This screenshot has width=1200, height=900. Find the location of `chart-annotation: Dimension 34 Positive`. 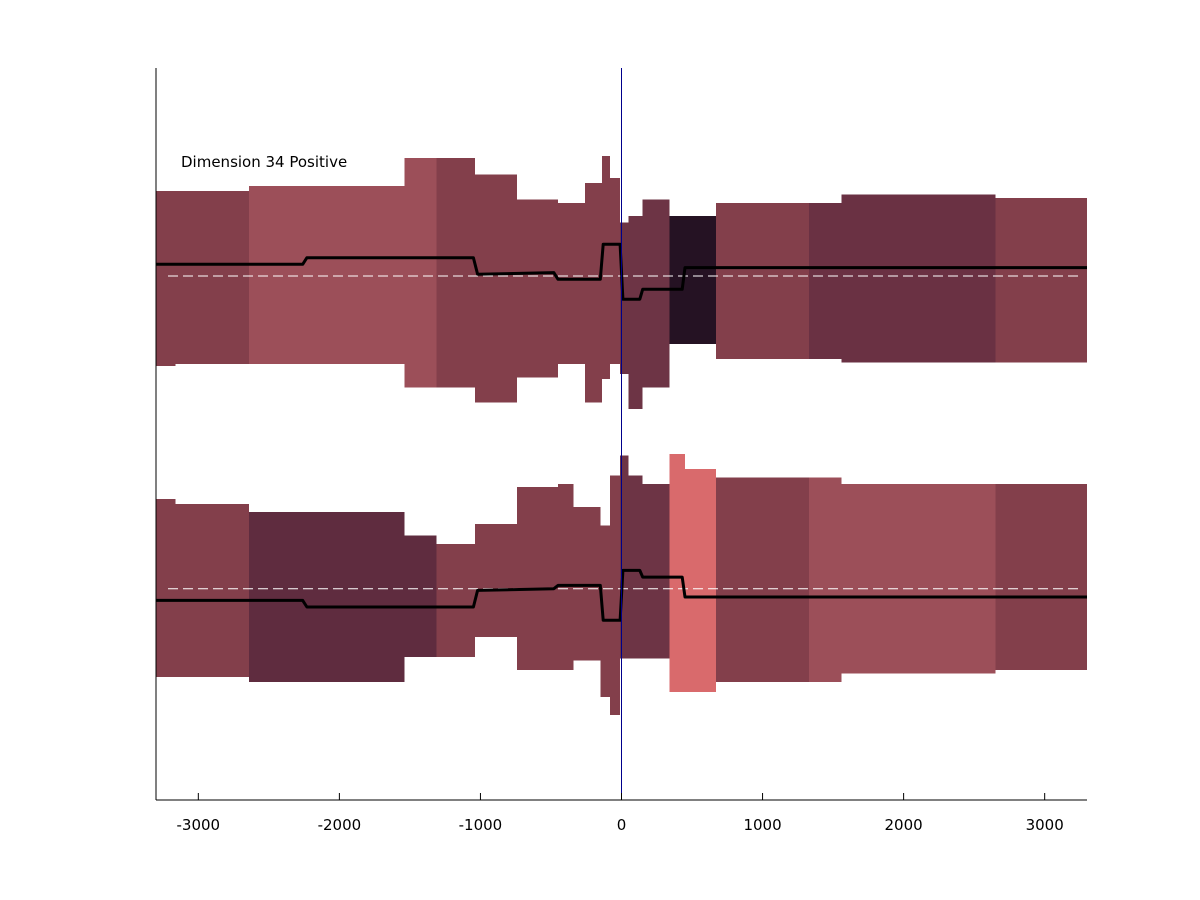

chart-annotation: Dimension 34 Positive is located at coordinates (264, 162).